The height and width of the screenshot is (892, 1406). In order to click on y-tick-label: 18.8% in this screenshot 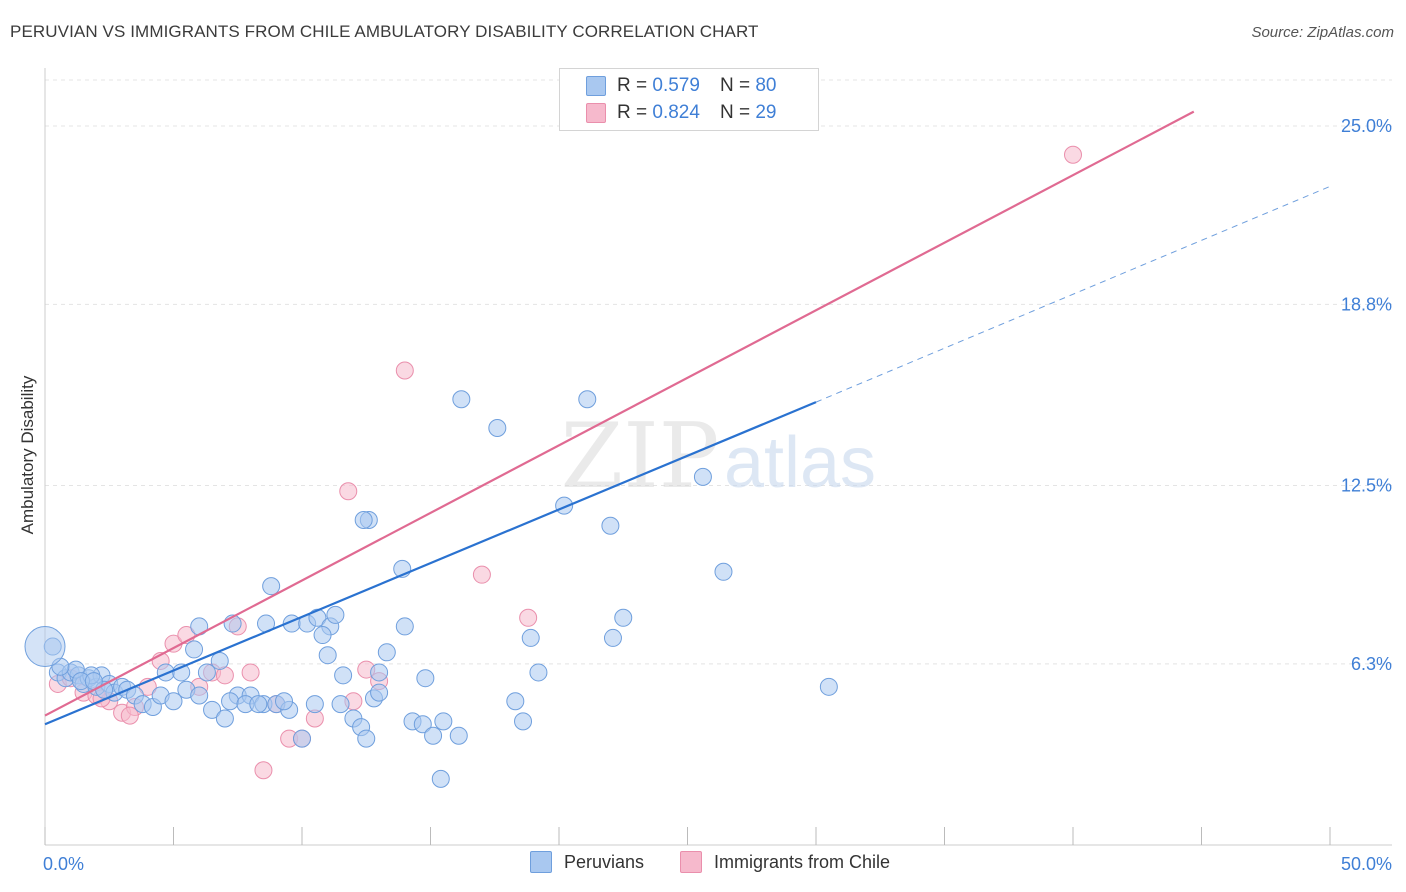, I will do `click(1366, 304)`.